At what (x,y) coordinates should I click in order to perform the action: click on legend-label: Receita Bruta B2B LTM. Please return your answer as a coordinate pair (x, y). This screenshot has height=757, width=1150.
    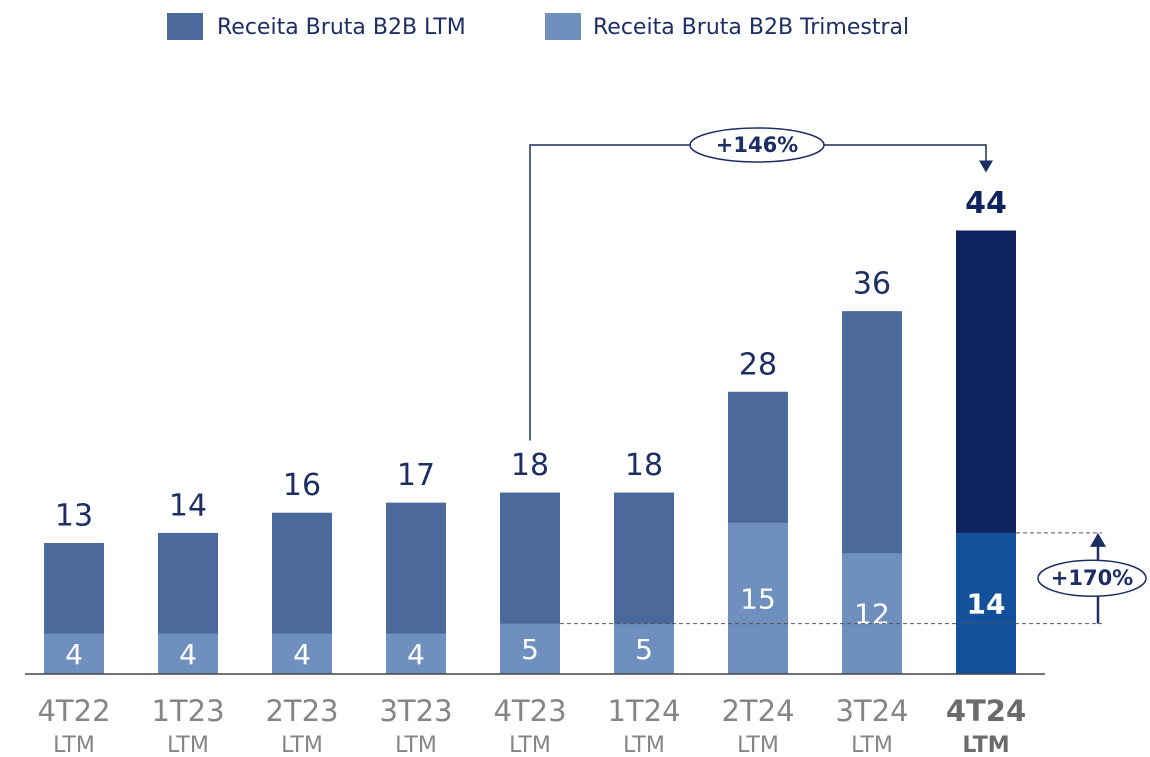
    Looking at the image, I should click on (341, 27).